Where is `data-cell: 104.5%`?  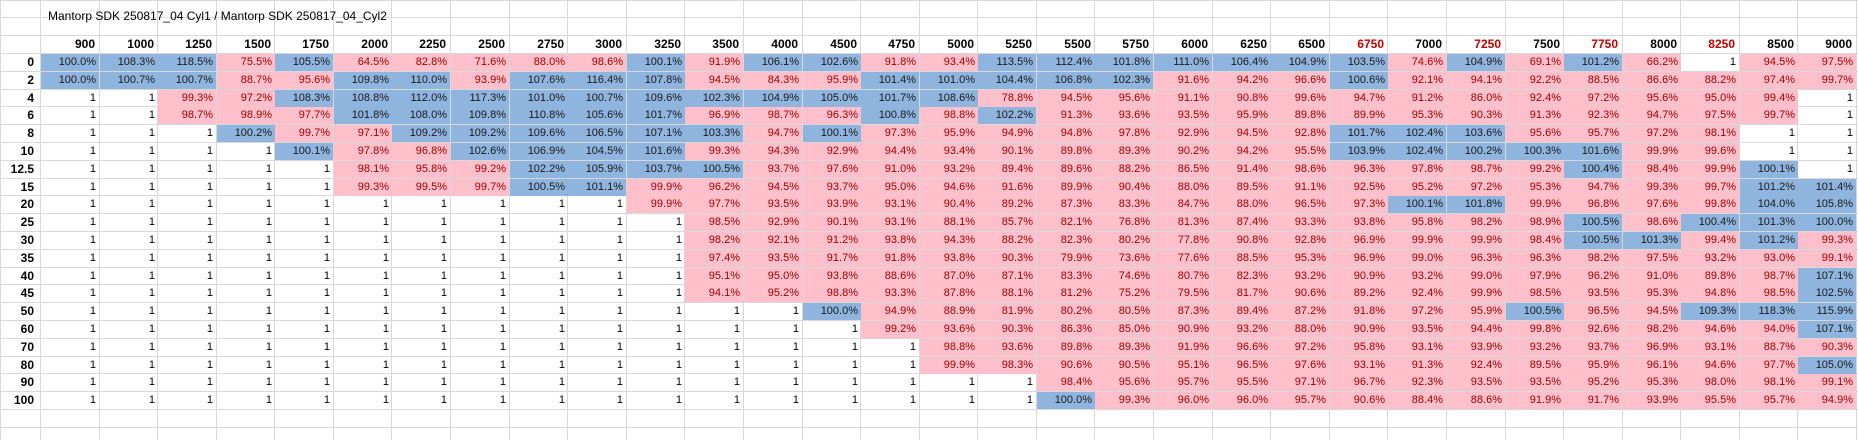
data-cell: 104.5% is located at coordinates (597, 151).